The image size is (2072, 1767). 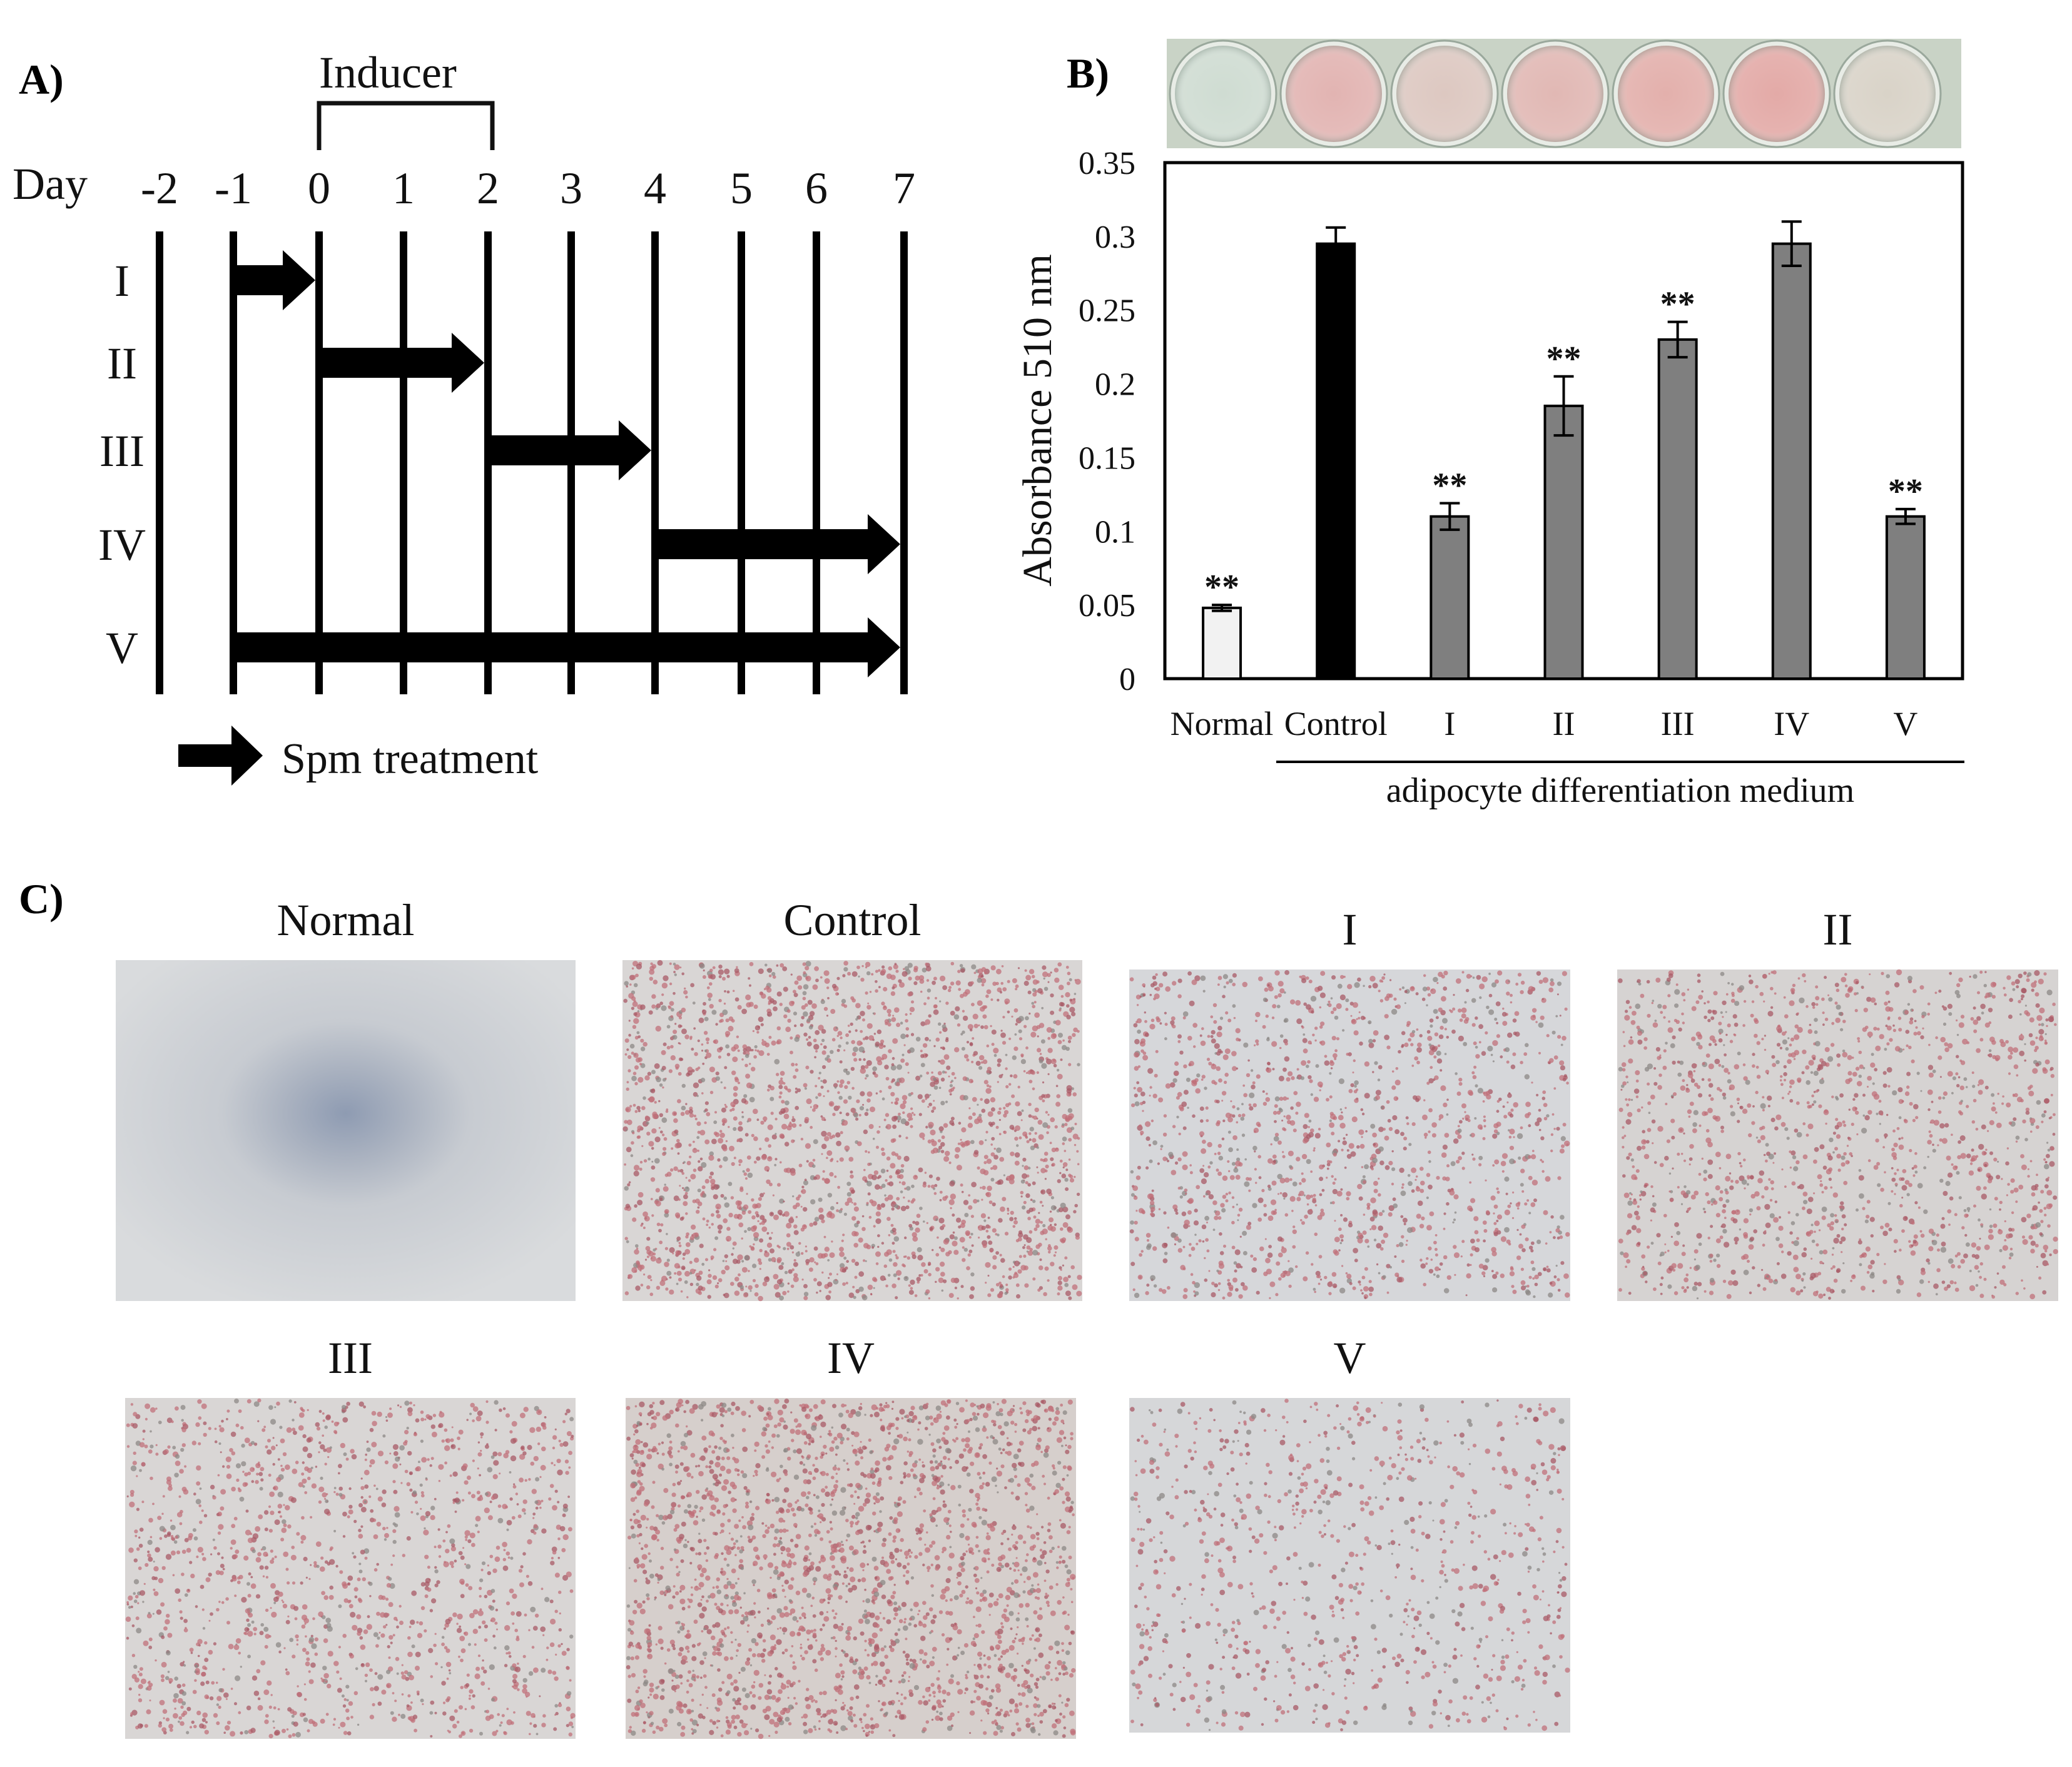 I want to click on y-axis: 0 0.05 0.1 0.15 0.2 0.25 0.3 0.35, so click(x=1107, y=421).